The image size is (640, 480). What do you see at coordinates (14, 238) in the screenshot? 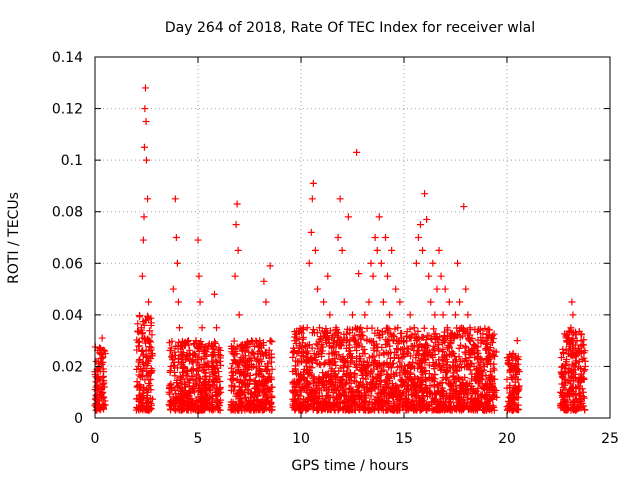
I see `y-axis-title: ROTI / TECUs` at bounding box center [14, 238].